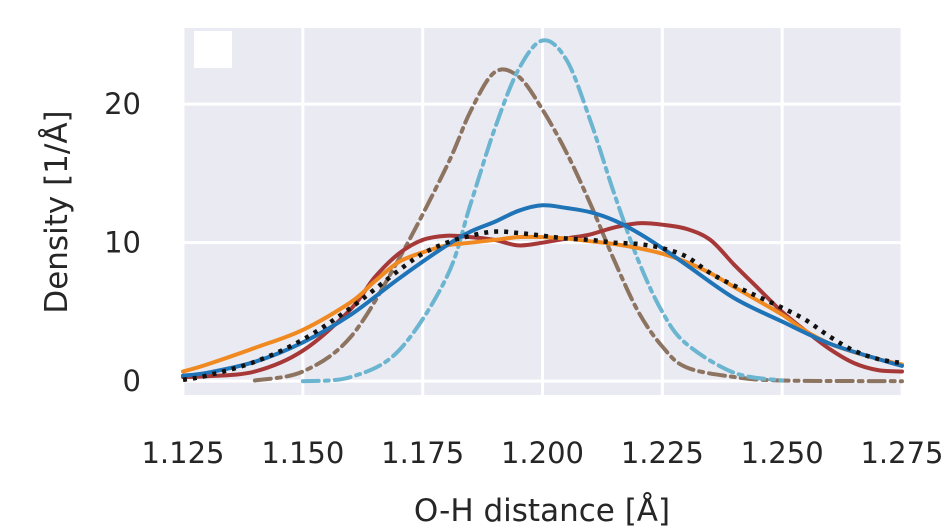 Image resolution: width=949 pixels, height=528 pixels. I want to click on x-tick-label-3: 1.200, so click(542, 453).